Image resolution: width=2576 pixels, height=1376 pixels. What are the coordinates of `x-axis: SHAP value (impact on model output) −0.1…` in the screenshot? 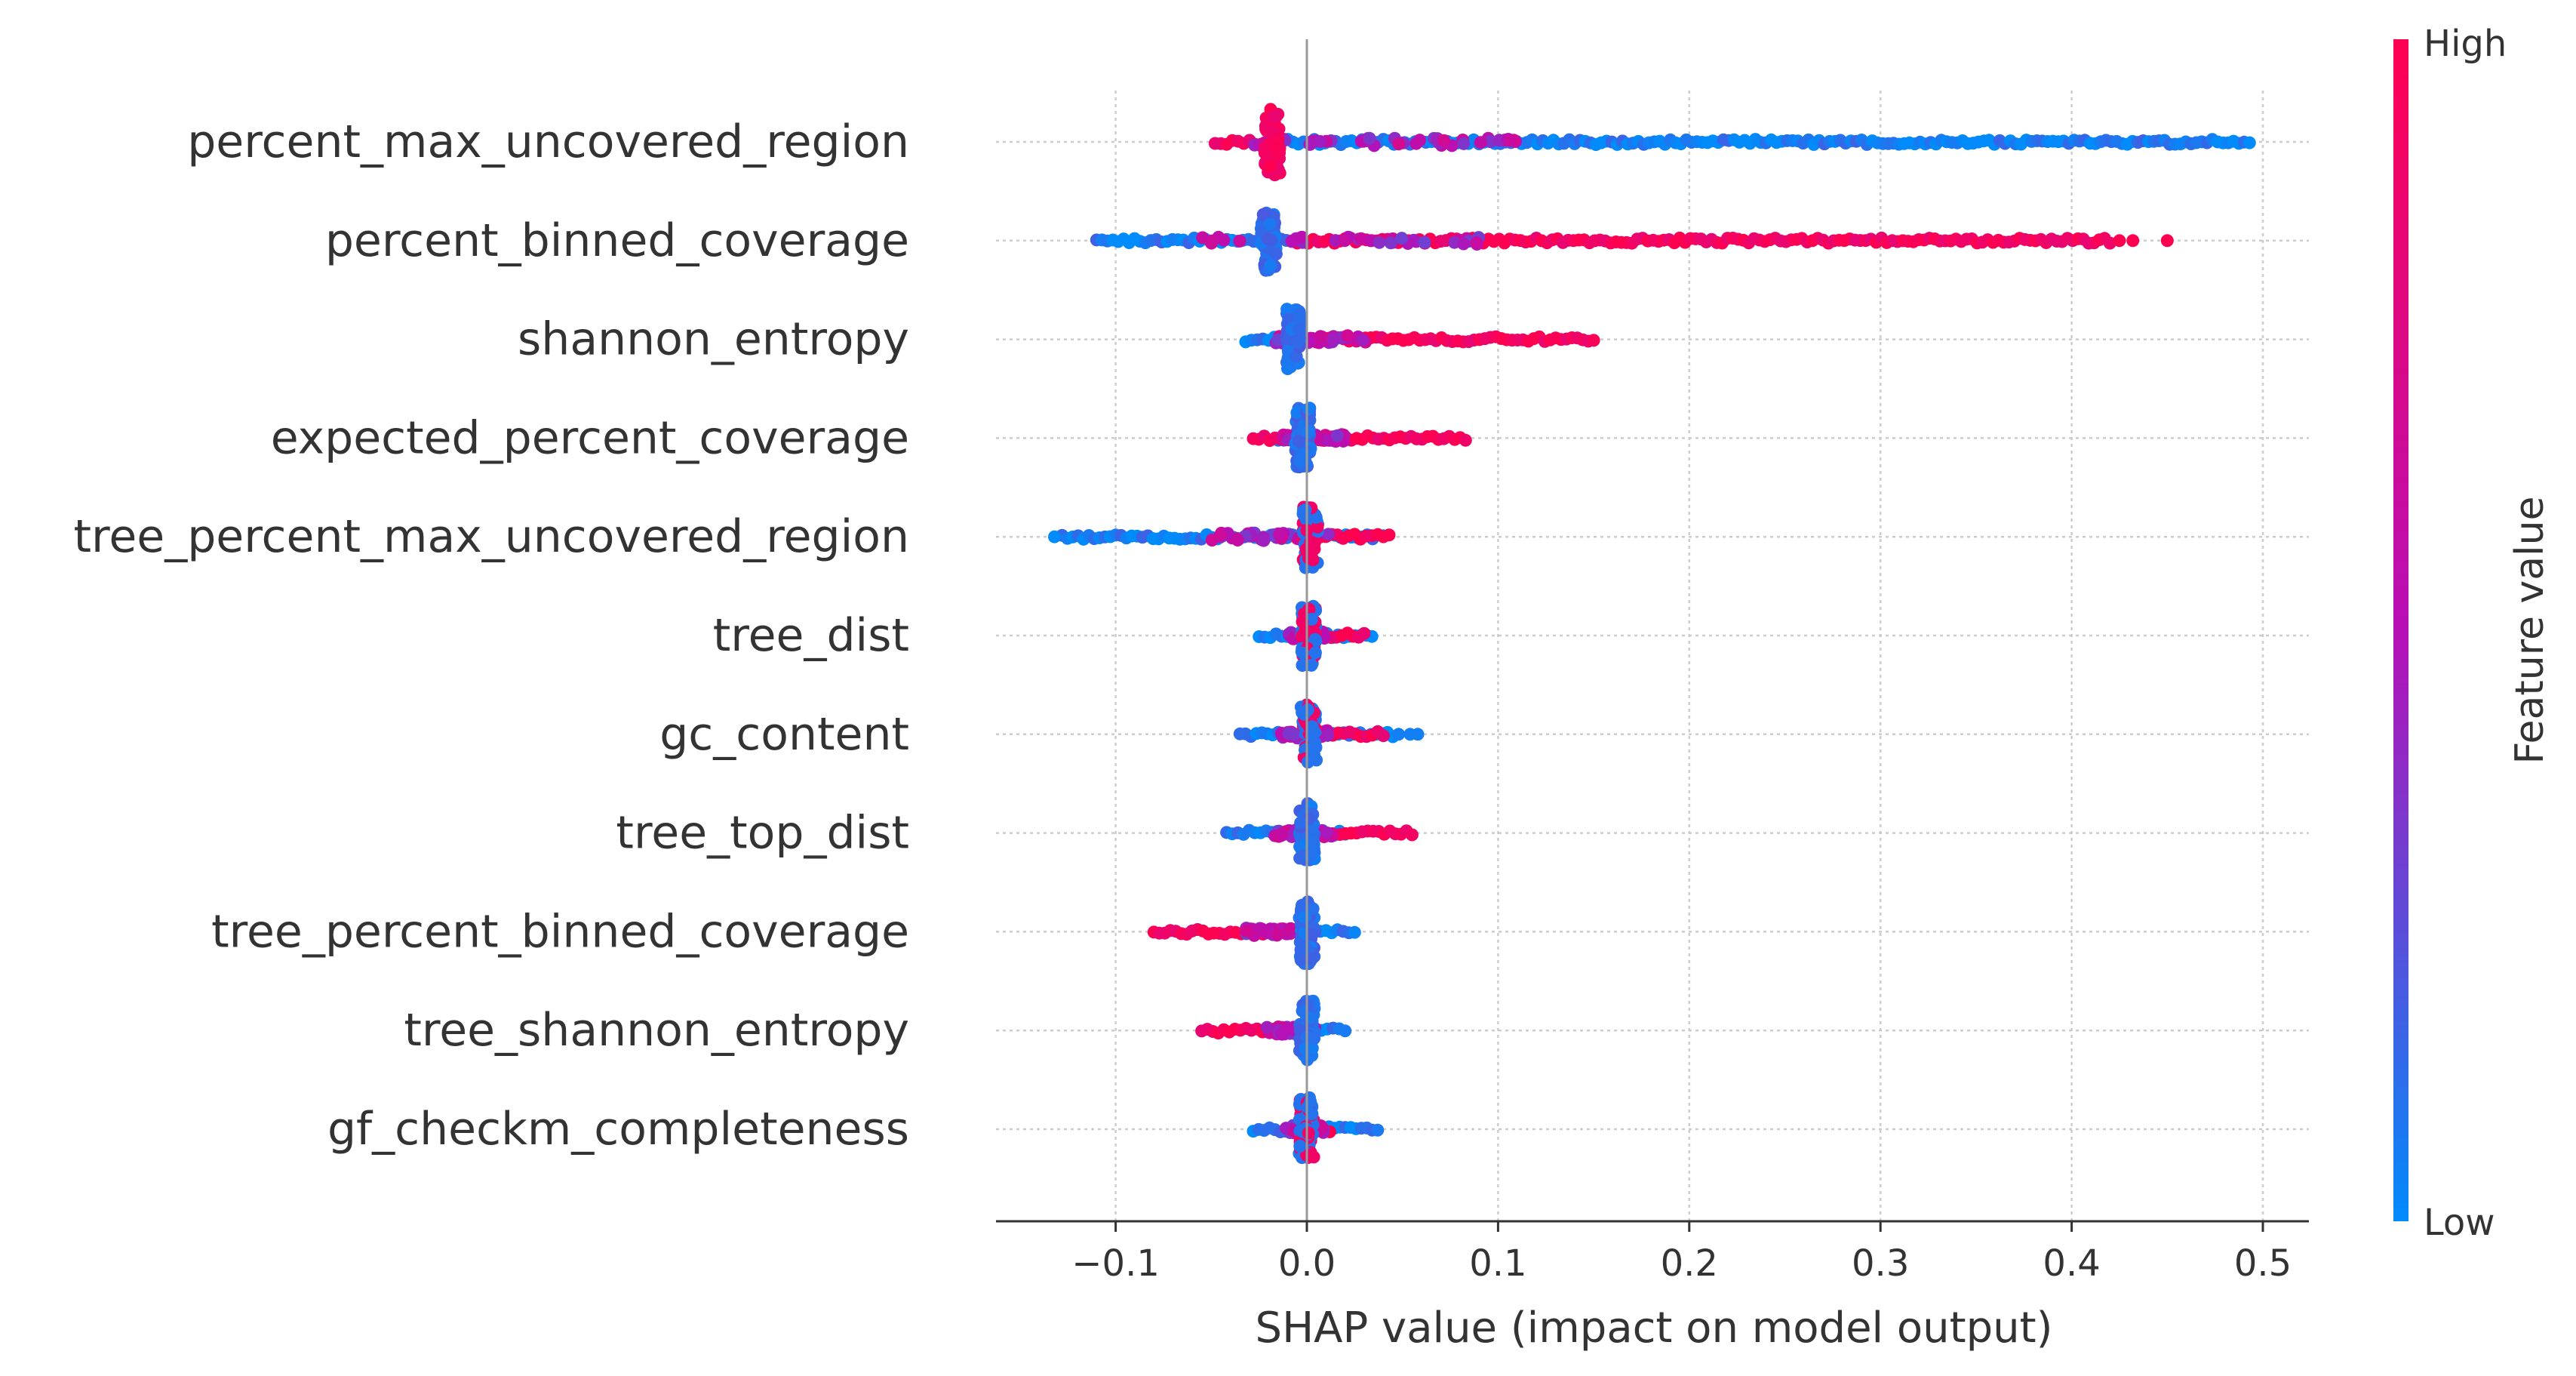 It's located at (1652, 1286).